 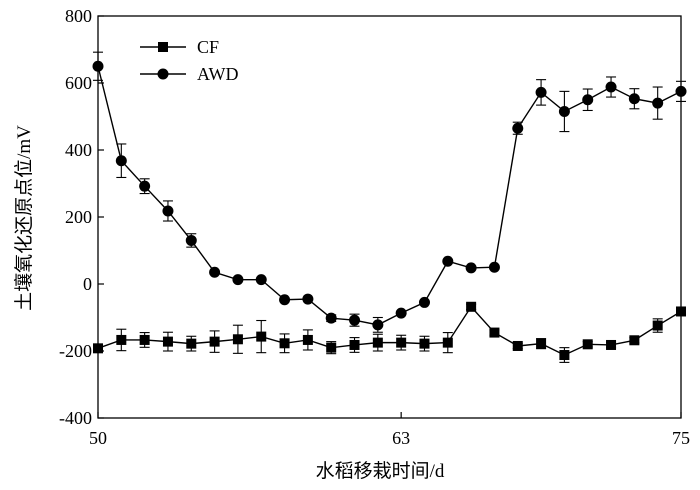 I want to click on series-cf, so click(x=389, y=332).